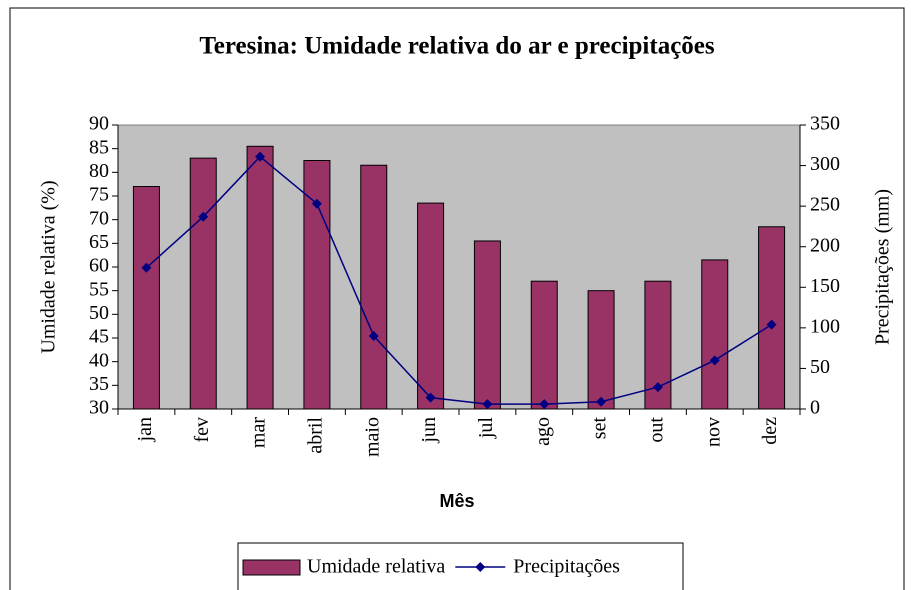 This screenshot has height=590, width=911. Describe the element at coordinates (202, 430) in the screenshot. I see `x-tick-label: fev` at that location.